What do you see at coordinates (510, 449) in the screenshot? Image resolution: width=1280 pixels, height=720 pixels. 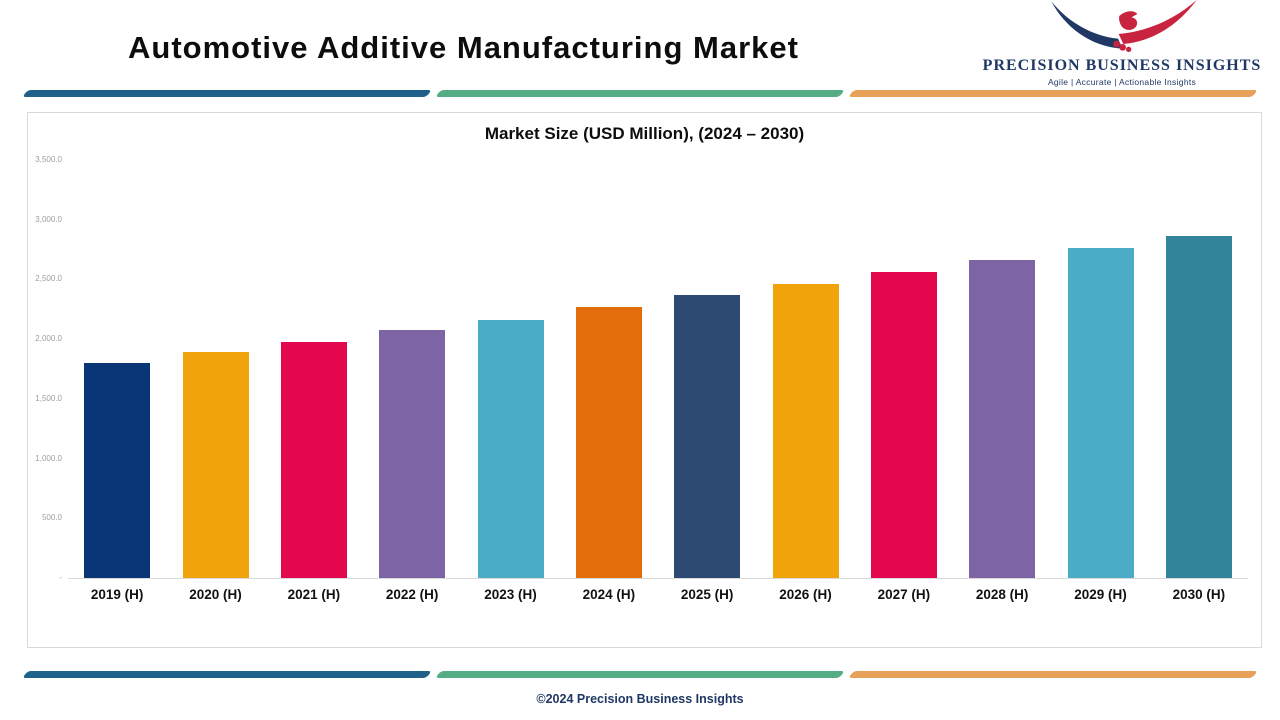 I see `bar-2023` at bounding box center [510, 449].